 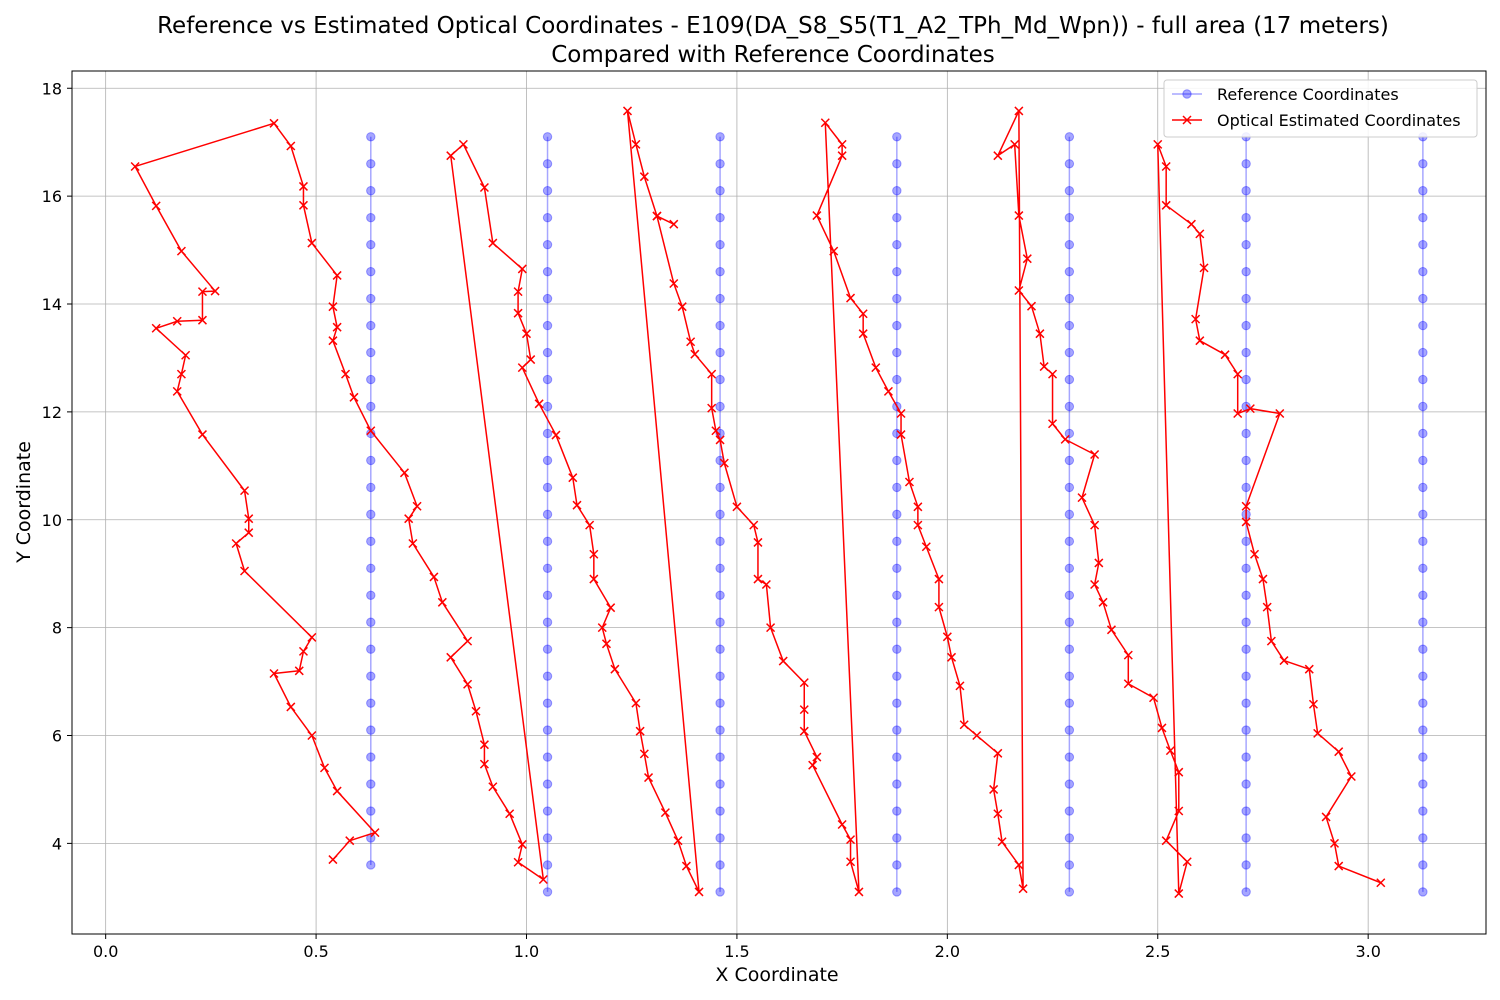 What do you see at coordinates (1339, 120) in the screenshot?
I see `legend-estimated-label: Optical Estimated Coordinates` at bounding box center [1339, 120].